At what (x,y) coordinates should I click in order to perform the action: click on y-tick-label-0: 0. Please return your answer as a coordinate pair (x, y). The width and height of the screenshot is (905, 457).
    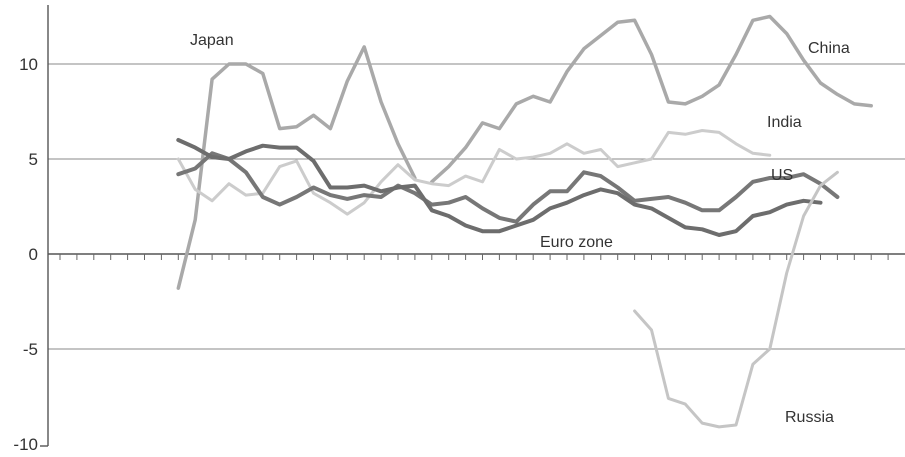
    Looking at the image, I should click on (33, 254).